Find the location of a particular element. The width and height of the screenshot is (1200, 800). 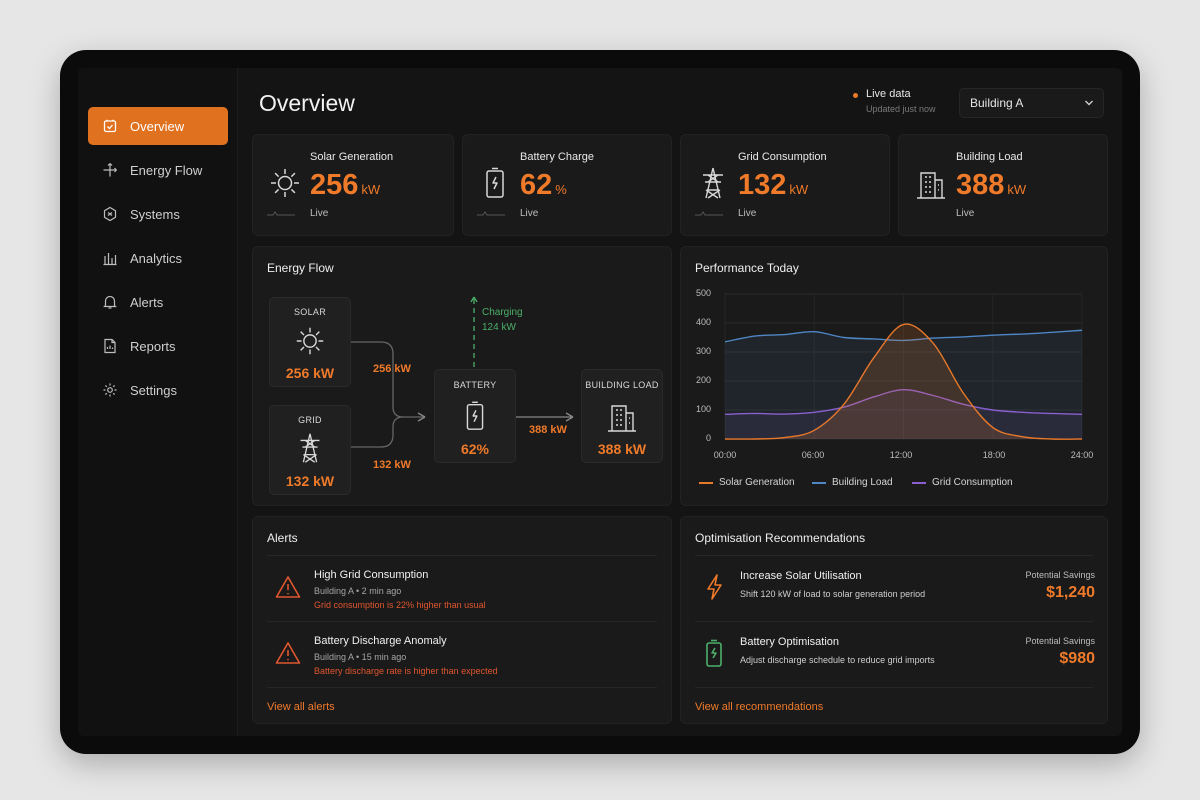

series-solar-generation-line is located at coordinates (903, 381).